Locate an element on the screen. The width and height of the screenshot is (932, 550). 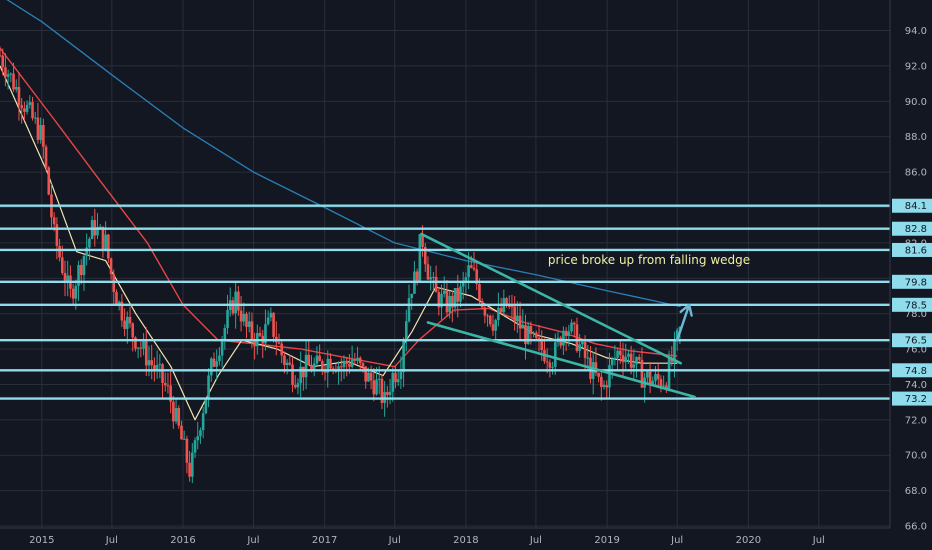
falling-wedge is located at coordinates (558, 315).